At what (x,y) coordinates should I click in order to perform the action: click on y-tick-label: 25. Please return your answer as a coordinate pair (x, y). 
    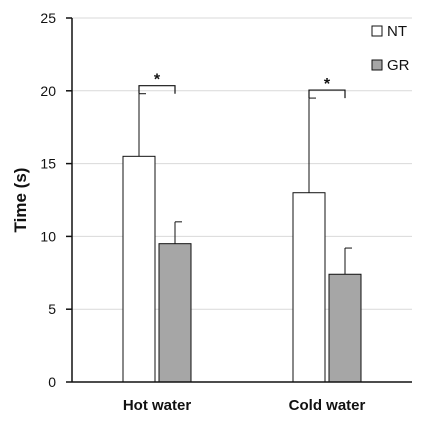
    Looking at the image, I should click on (48, 18).